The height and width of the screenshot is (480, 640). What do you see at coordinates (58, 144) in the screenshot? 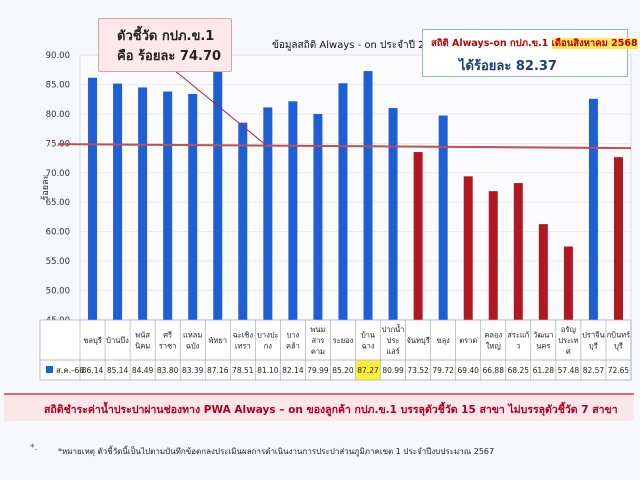
I see `y-tick-label: 75.00` at bounding box center [58, 144].